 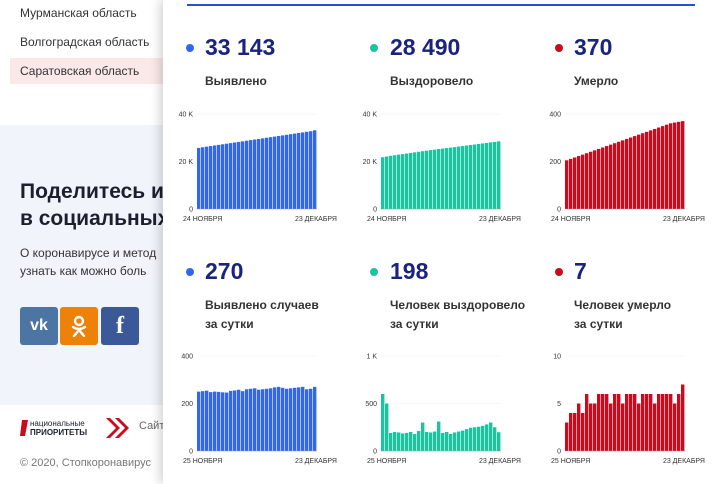 I want to click on site-link: Сайт, so click(x=152, y=426).